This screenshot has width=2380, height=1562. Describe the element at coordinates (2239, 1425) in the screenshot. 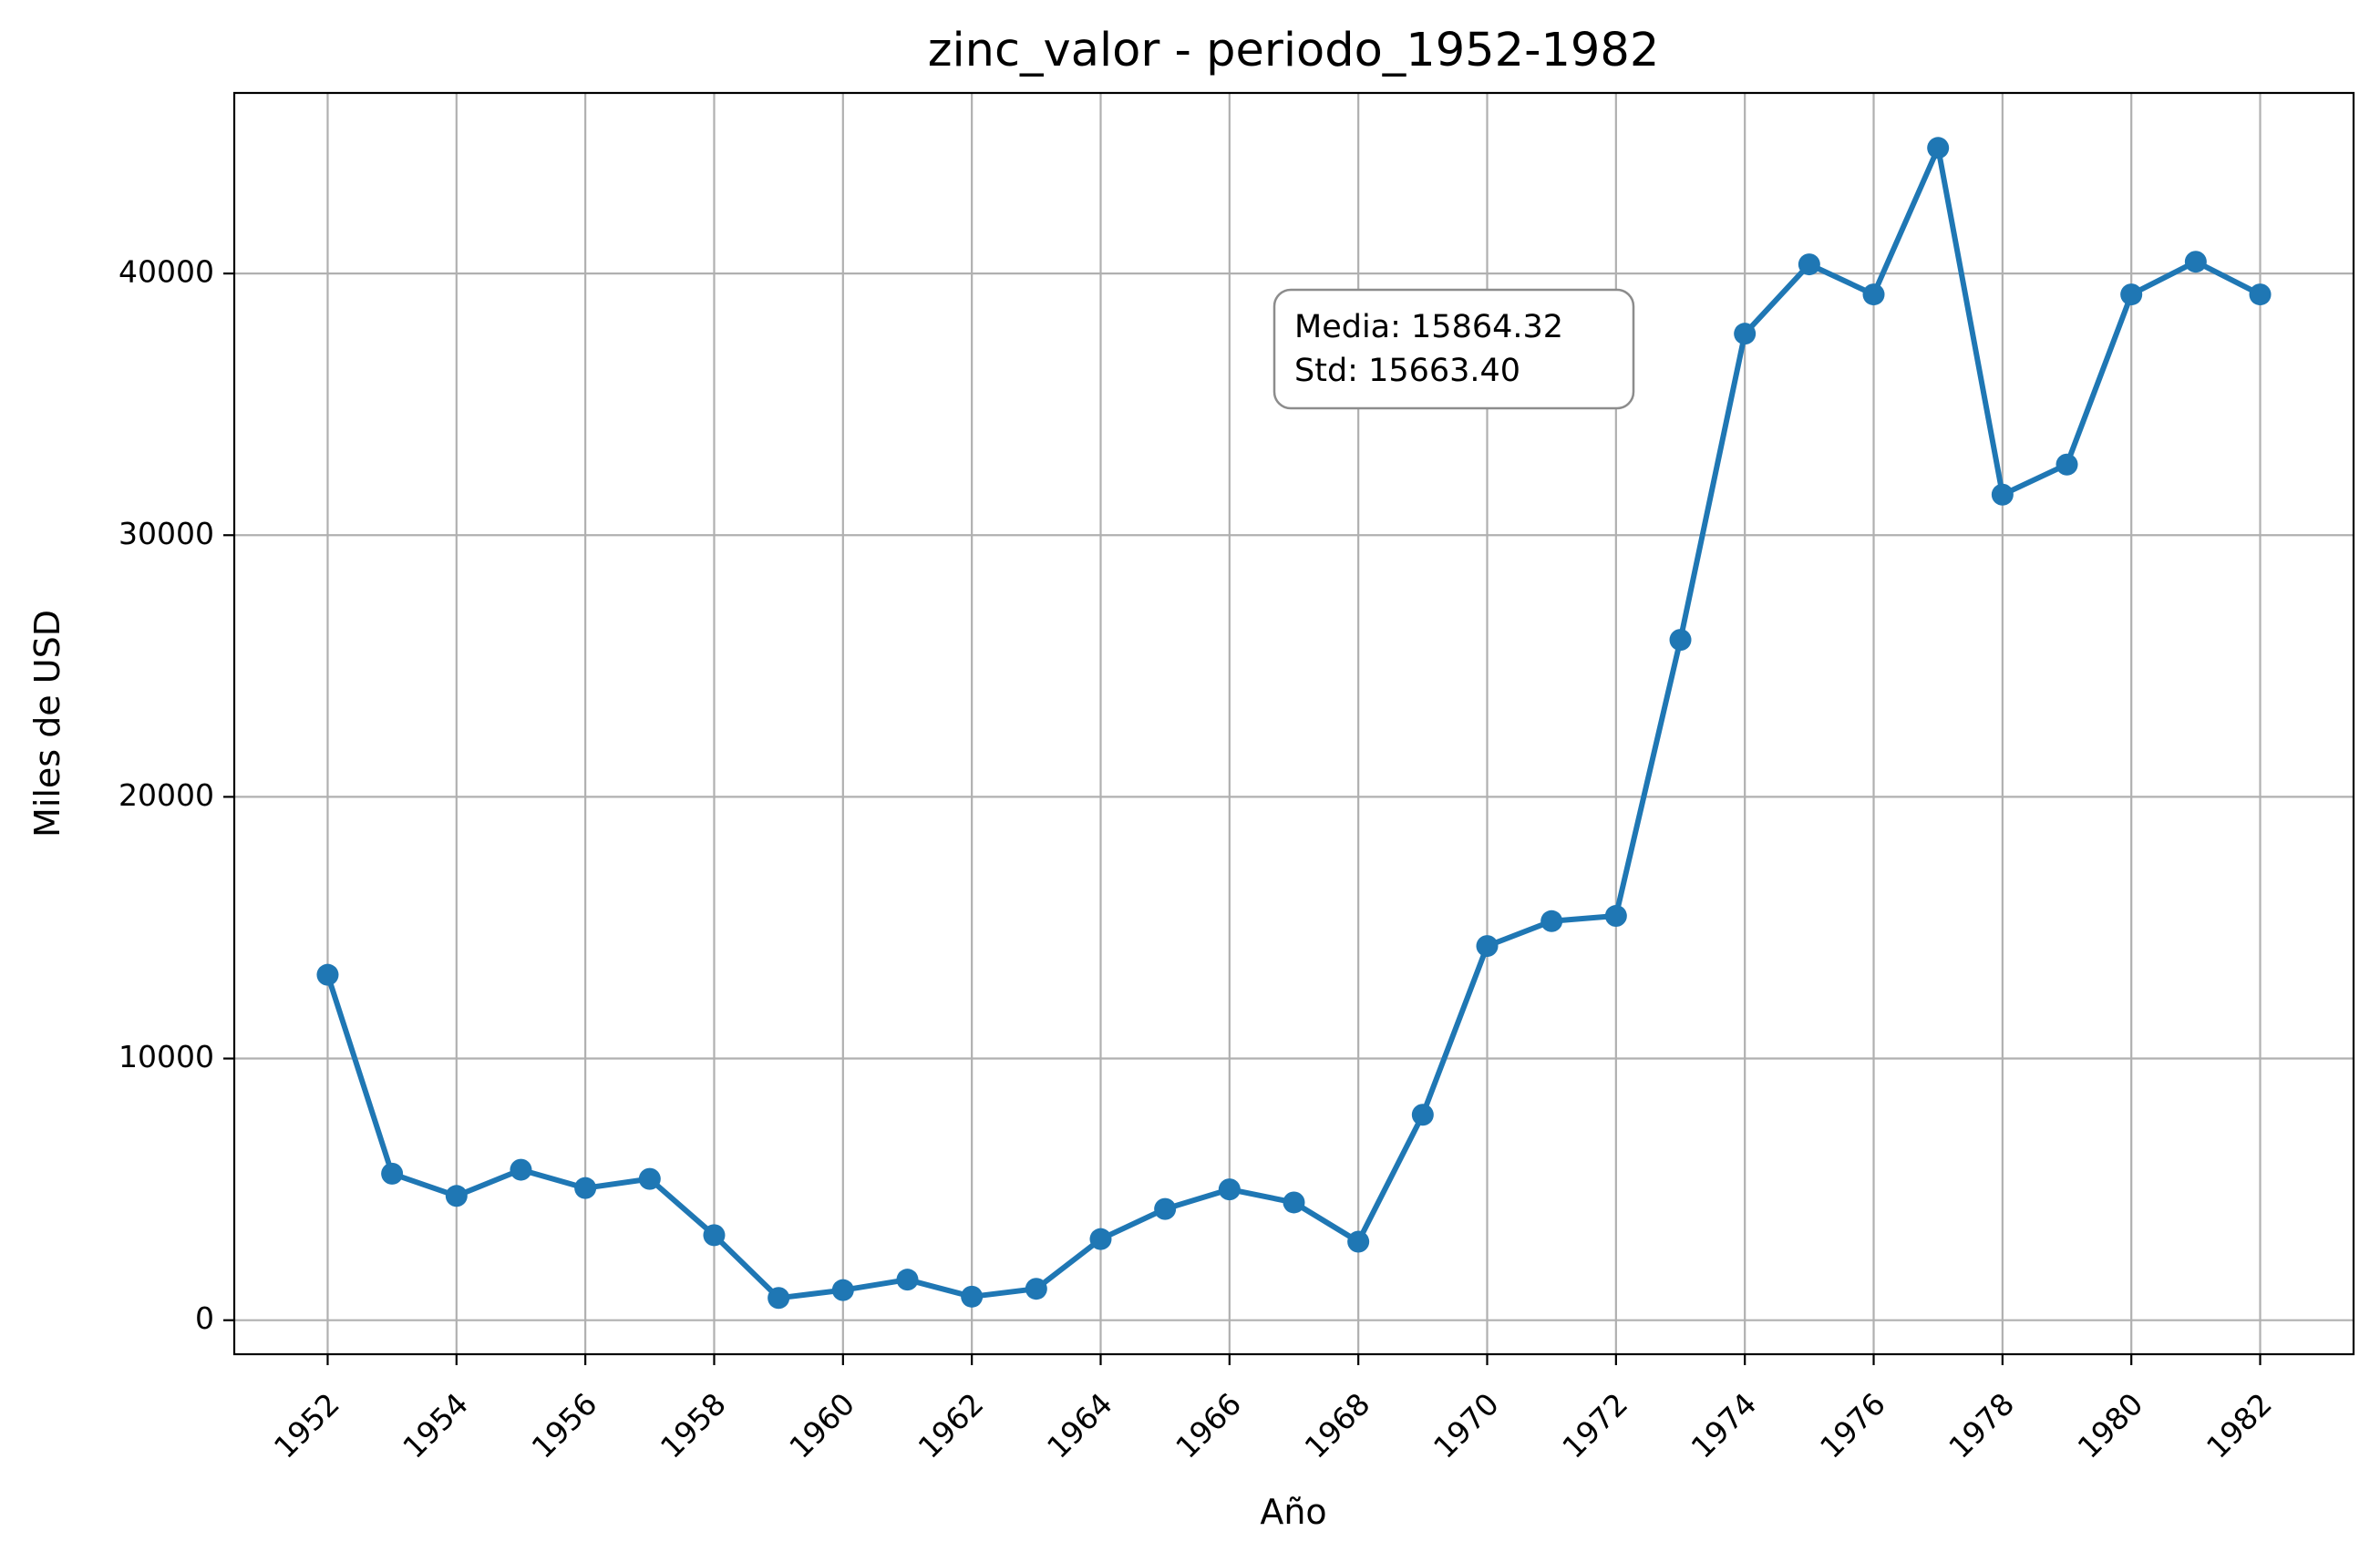

I see `x-tick-label: 1982` at that location.